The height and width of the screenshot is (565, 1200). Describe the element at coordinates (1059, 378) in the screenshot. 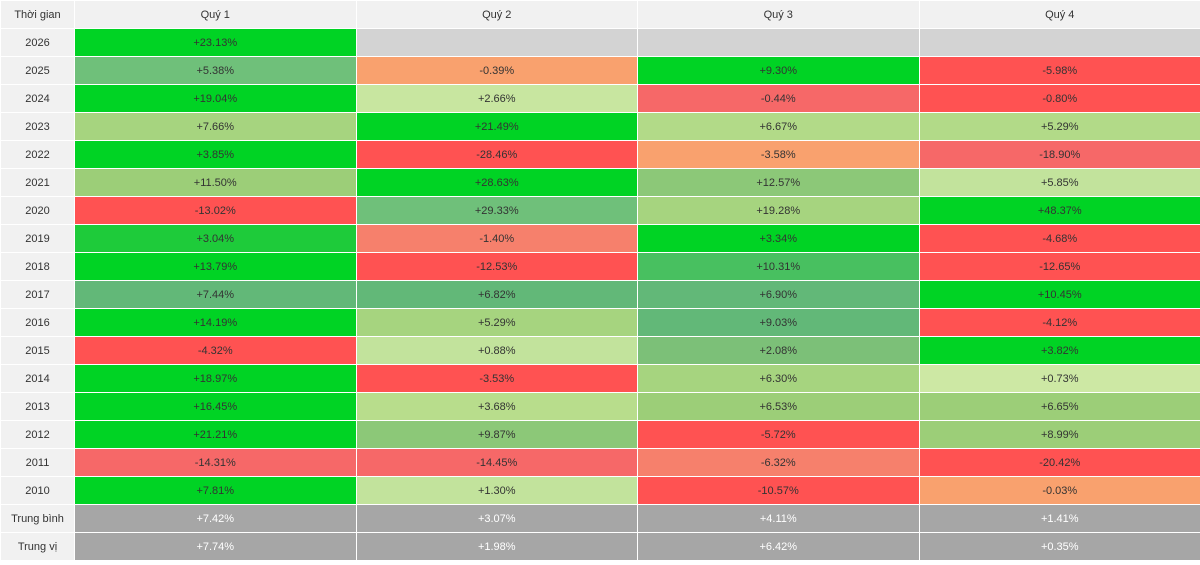

I see `return-cell-q4: +0.73%` at that location.